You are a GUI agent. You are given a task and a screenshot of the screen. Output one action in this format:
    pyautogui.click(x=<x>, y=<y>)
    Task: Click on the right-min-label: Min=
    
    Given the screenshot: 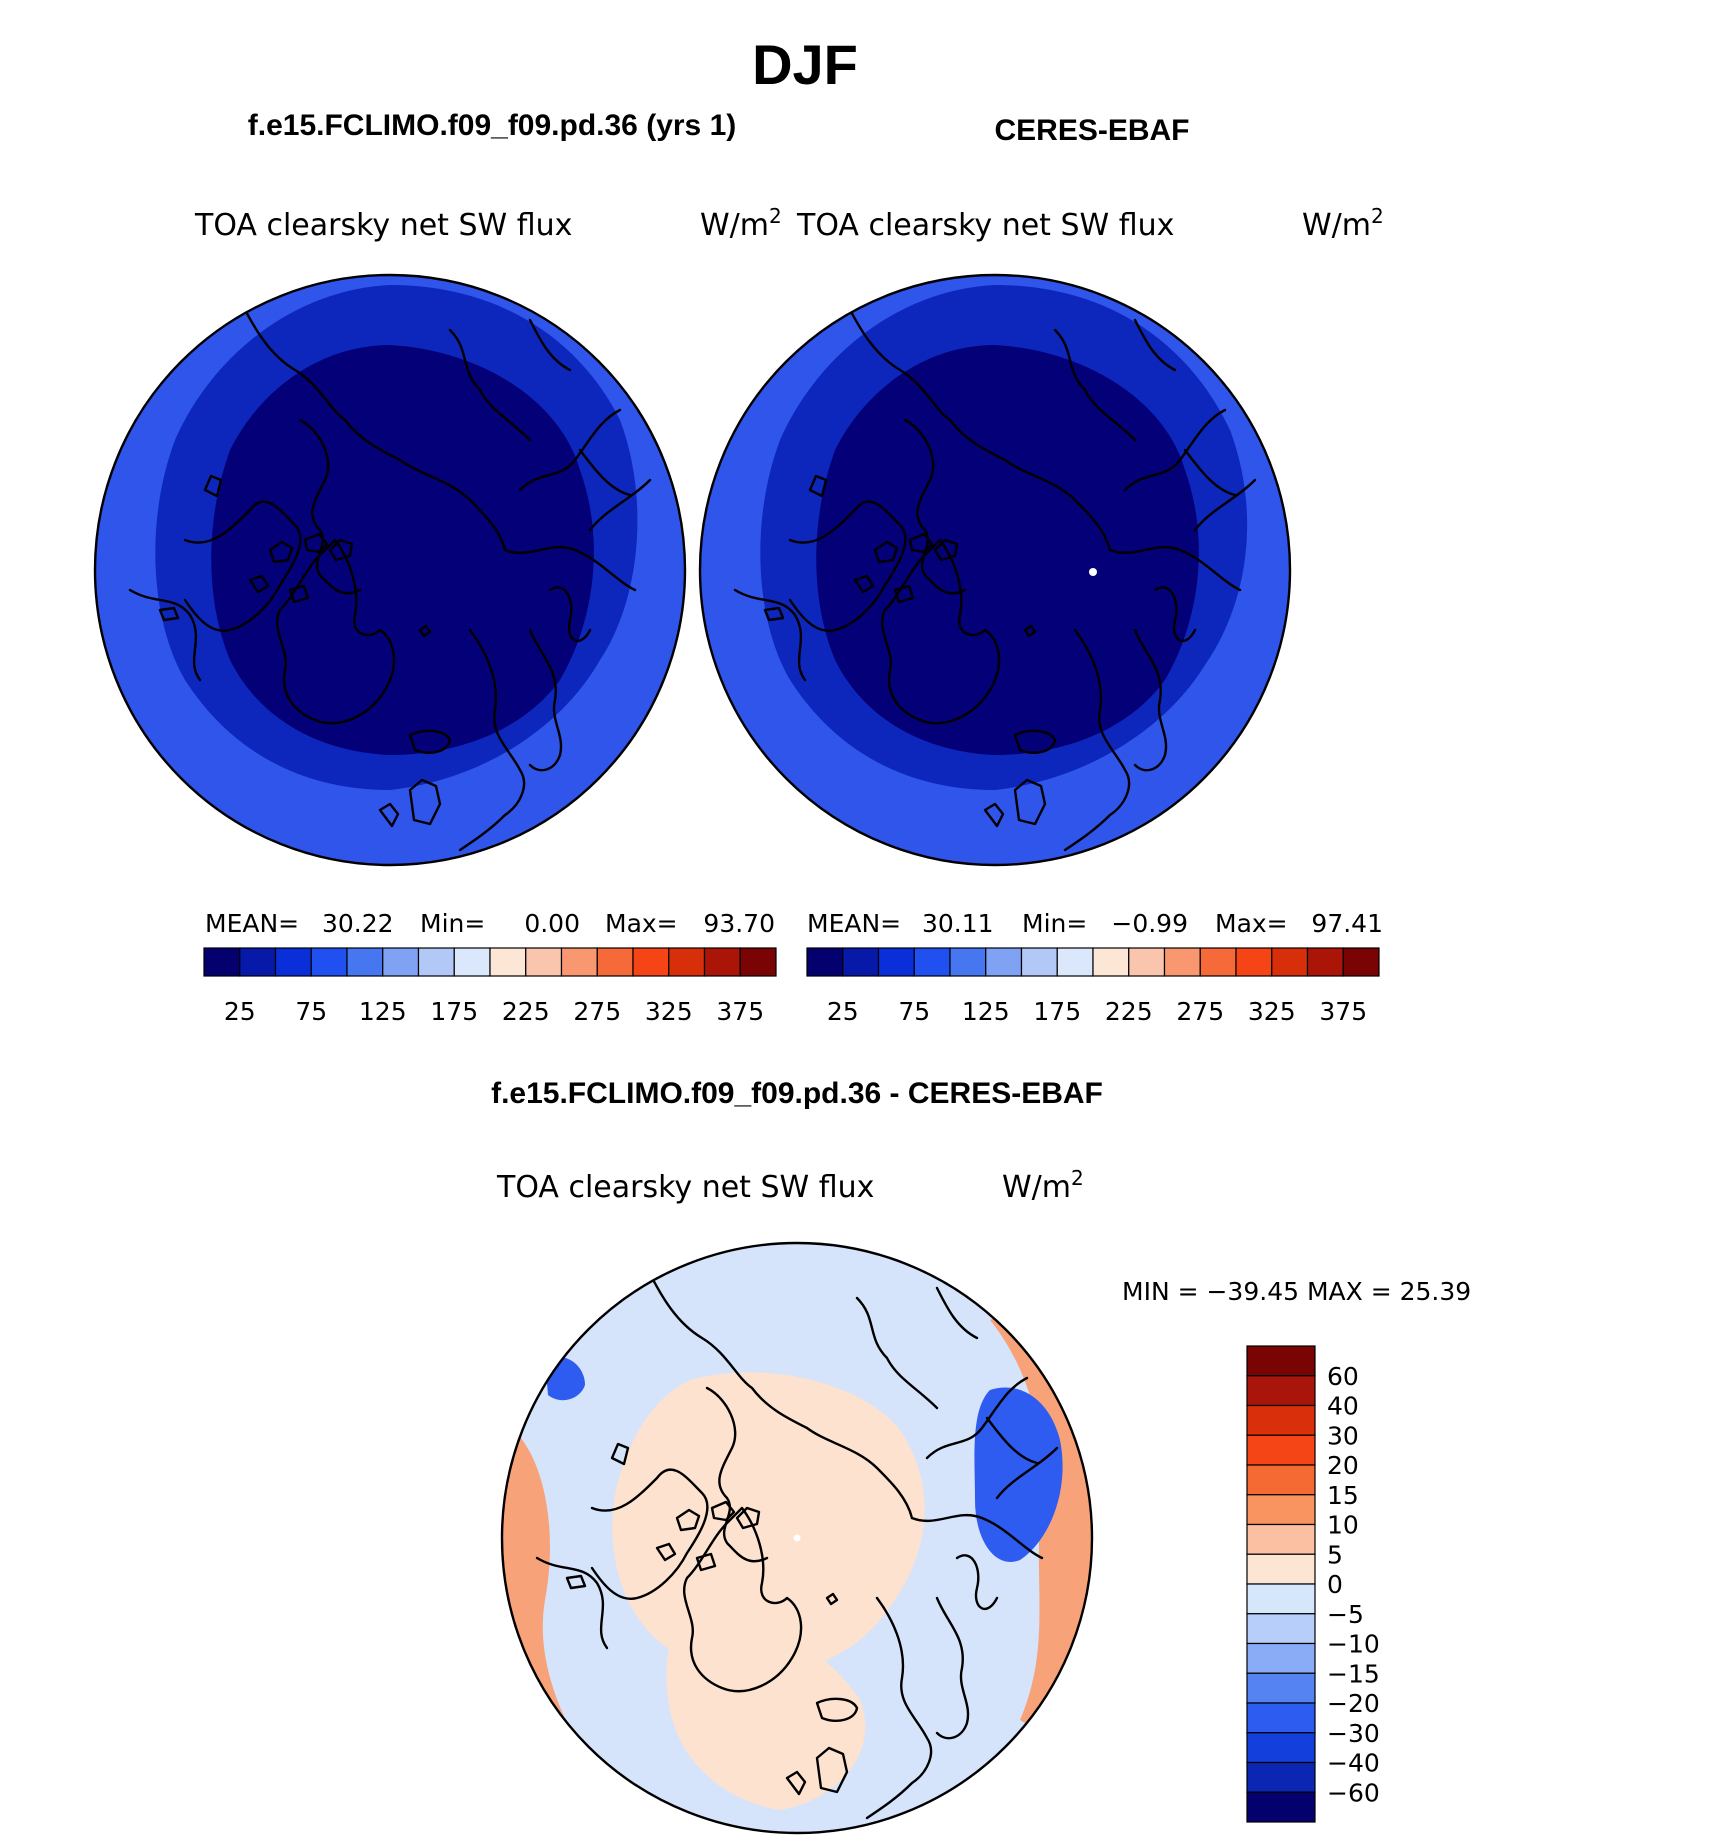 What is the action you would take?
    pyautogui.click(x=1054, y=923)
    